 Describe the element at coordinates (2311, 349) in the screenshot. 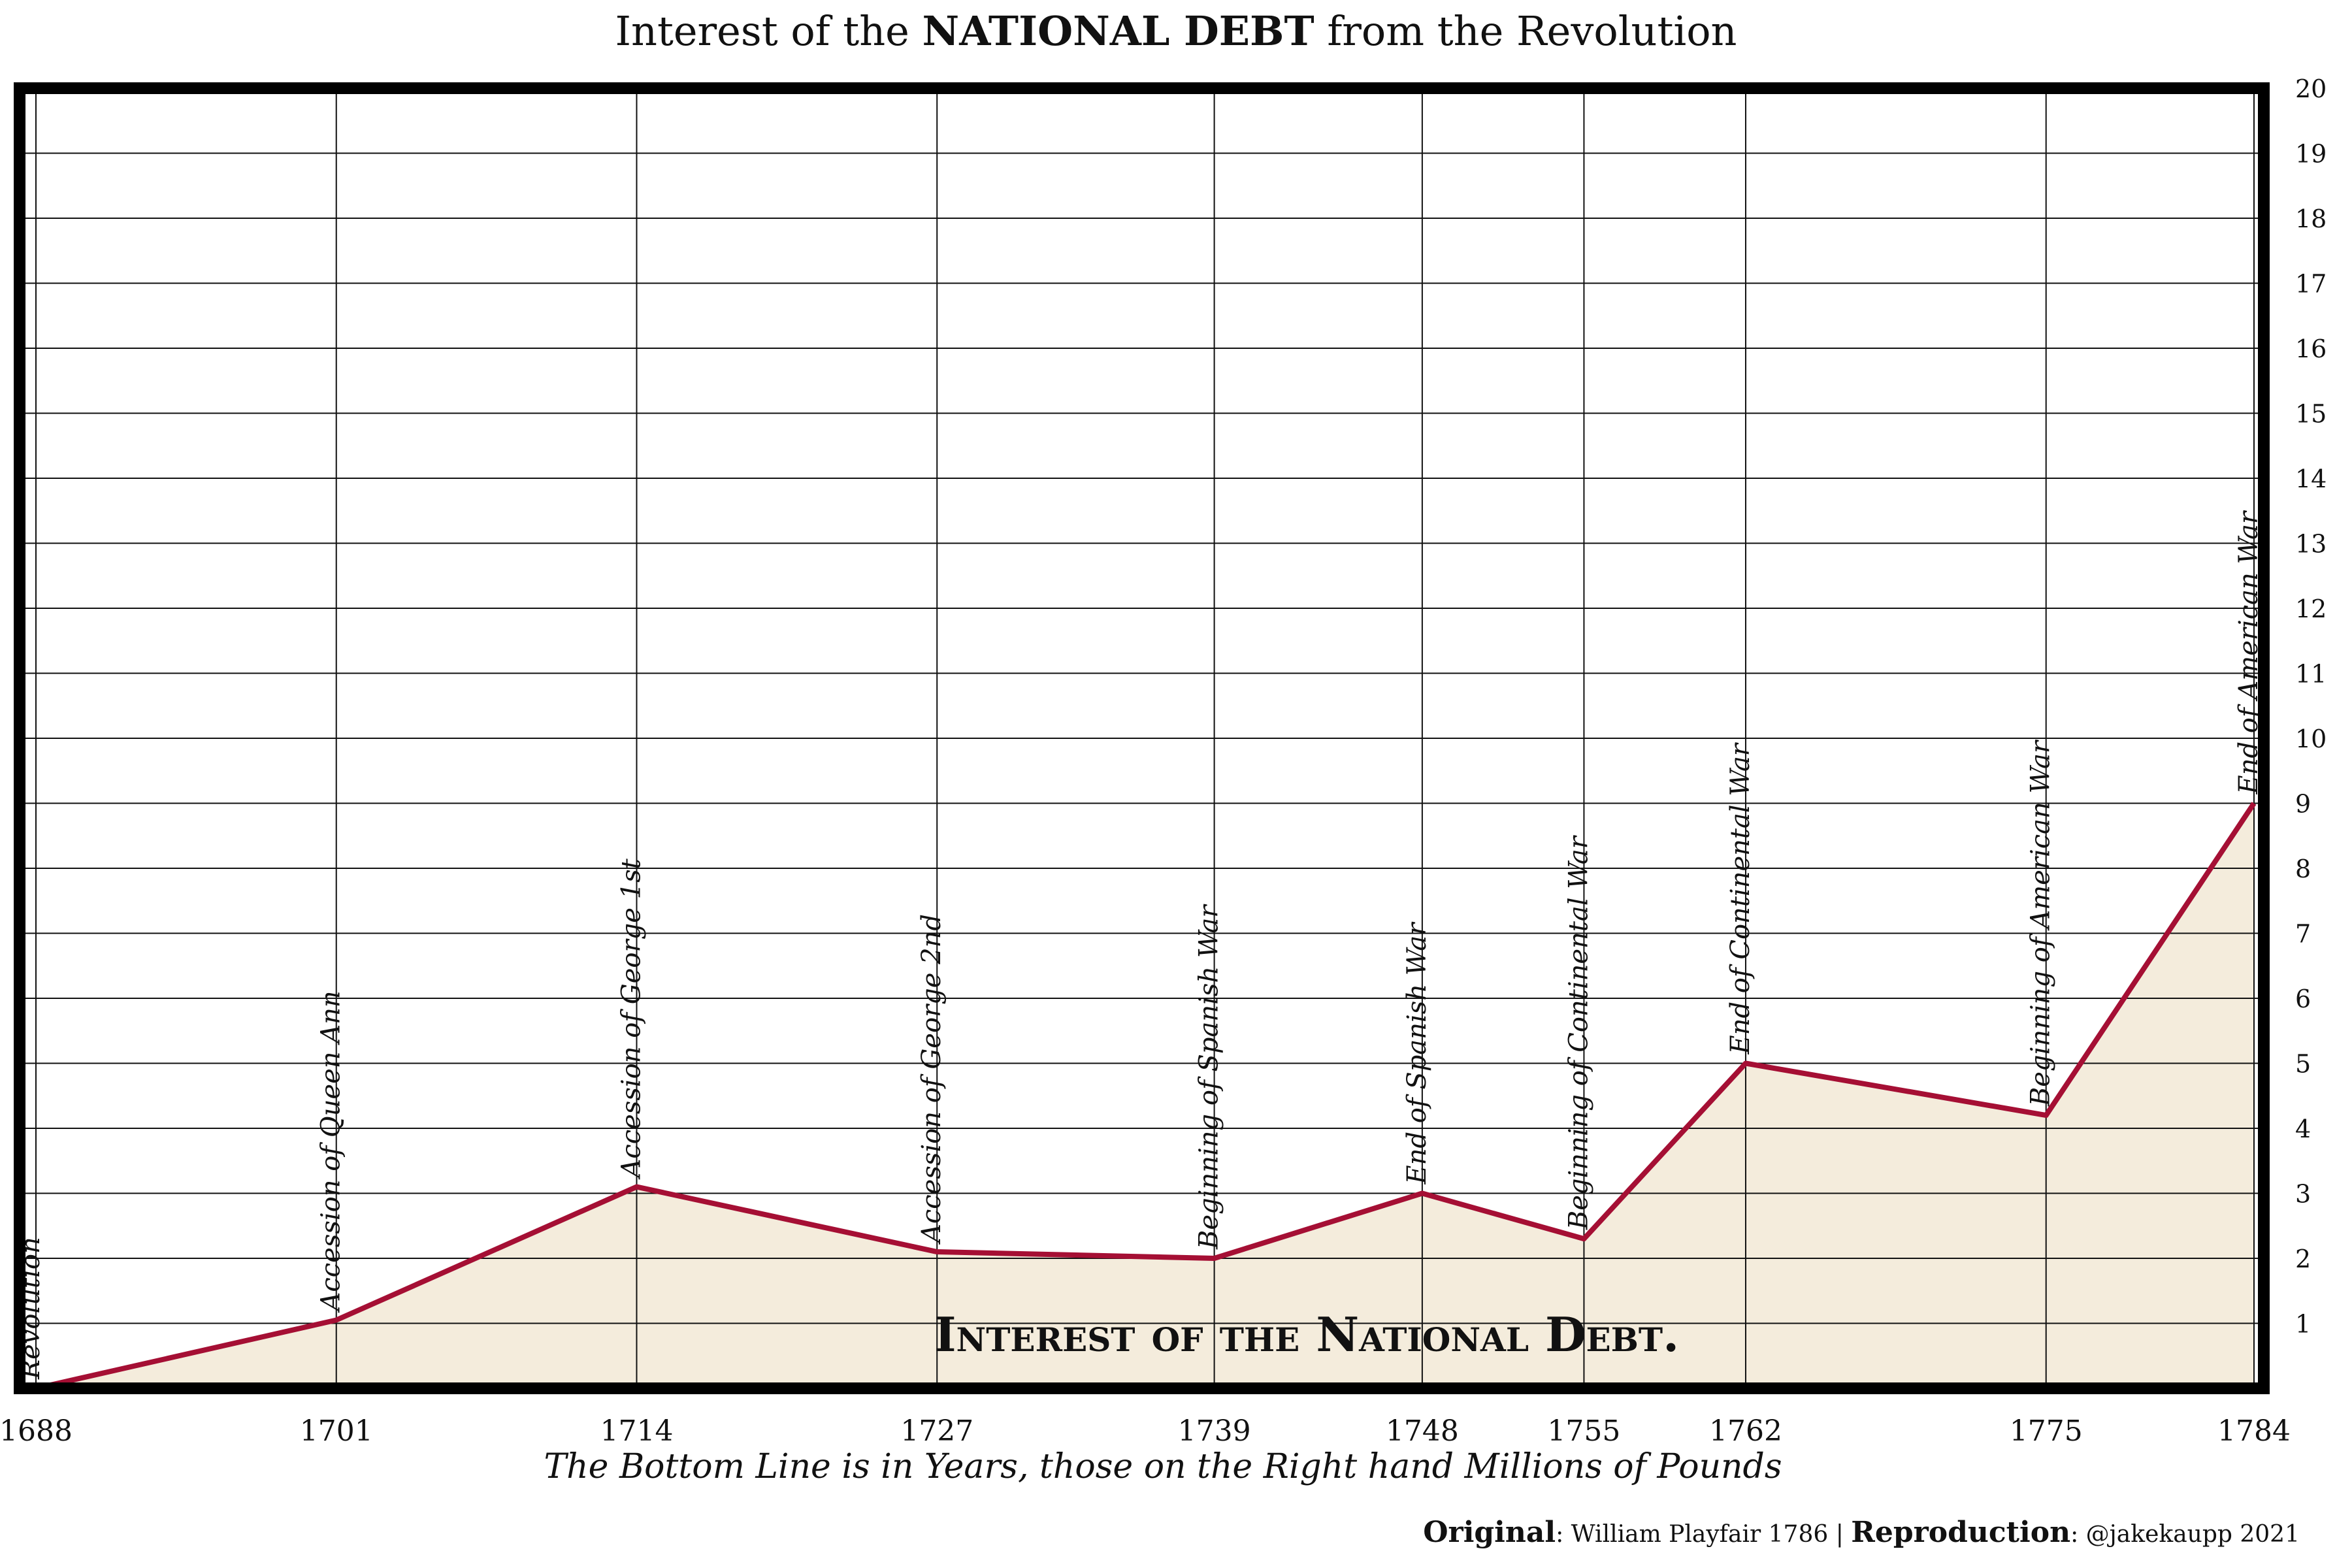

I see `y-tick-label: 16` at that location.